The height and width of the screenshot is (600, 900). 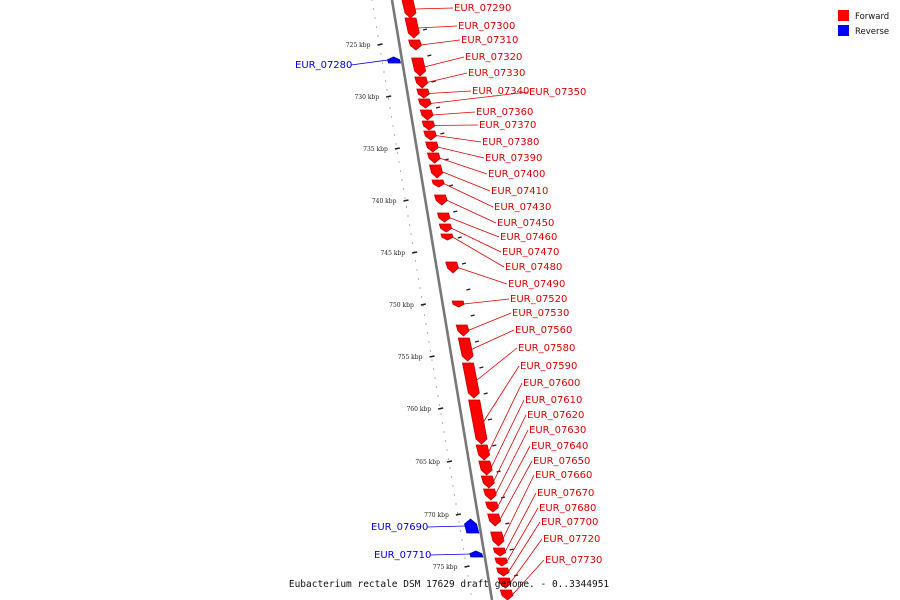 I want to click on scale-tick-label: 725 kbp, so click(x=358, y=45).